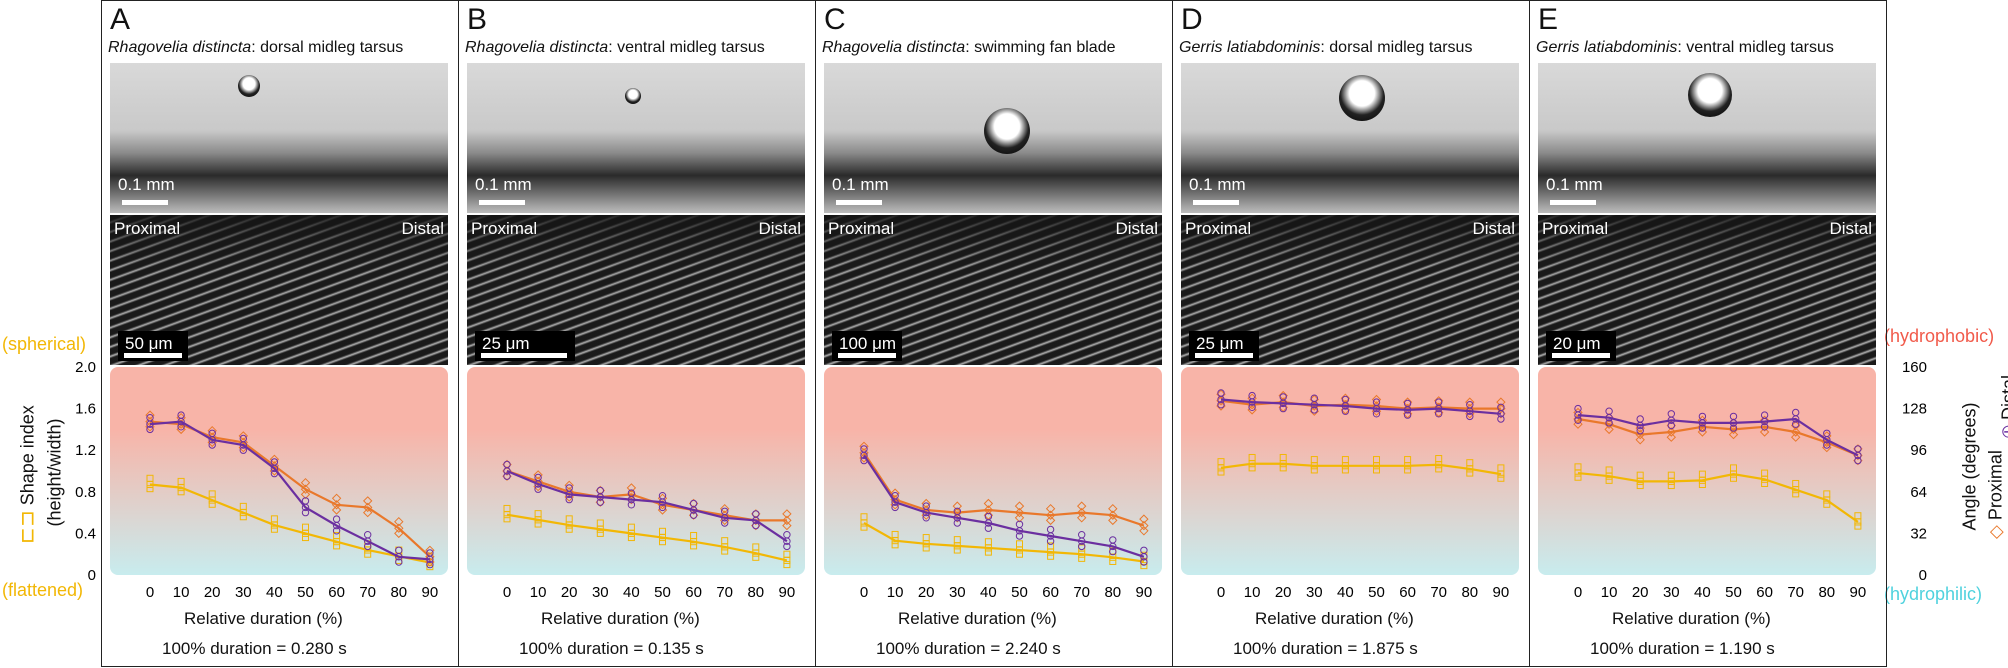 The image size is (2008, 668). Describe the element at coordinates (611, 648) in the screenshot. I see `duration-label: 100% duration = 0.135 s` at that location.